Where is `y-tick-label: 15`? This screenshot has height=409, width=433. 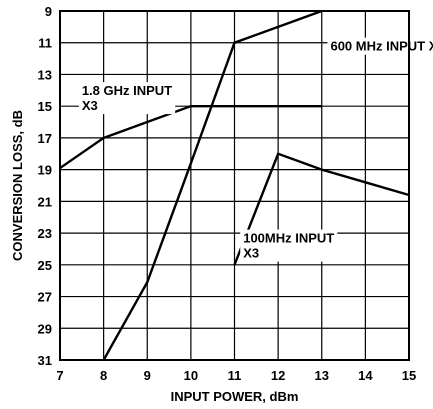 y-tick-label: 15 is located at coordinates (45, 106).